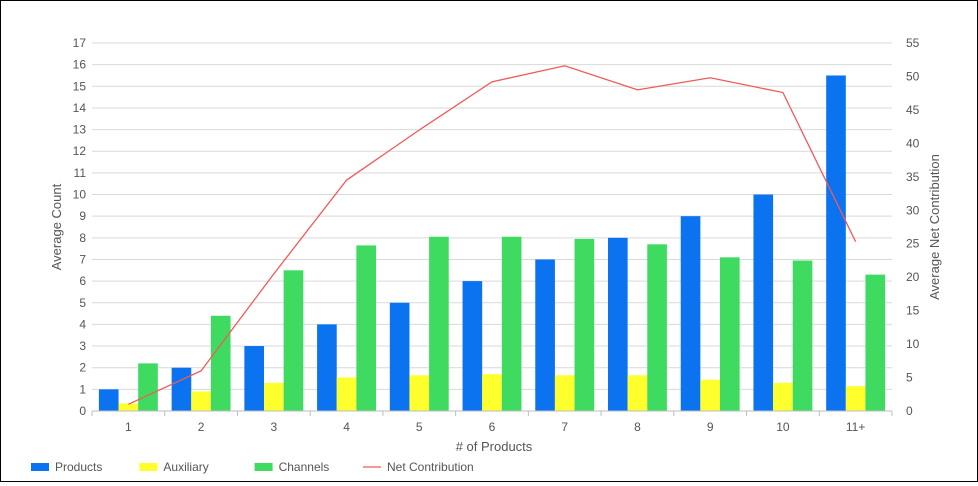  Describe the element at coordinates (82, 324) in the screenshot. I see `y-tick-label: 4` at that location.